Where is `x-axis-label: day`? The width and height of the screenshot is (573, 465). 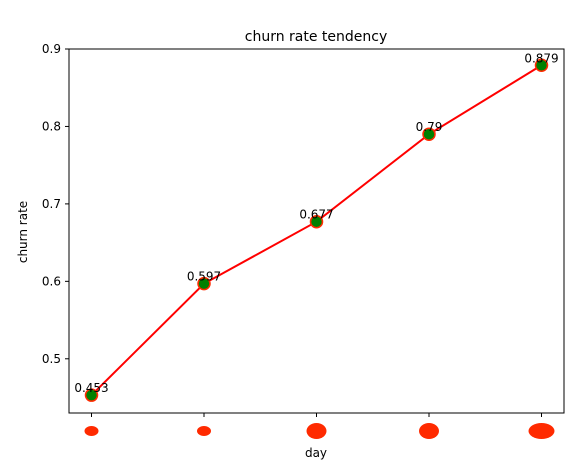 x-axis-label: day is located at coordinates (316, 453).